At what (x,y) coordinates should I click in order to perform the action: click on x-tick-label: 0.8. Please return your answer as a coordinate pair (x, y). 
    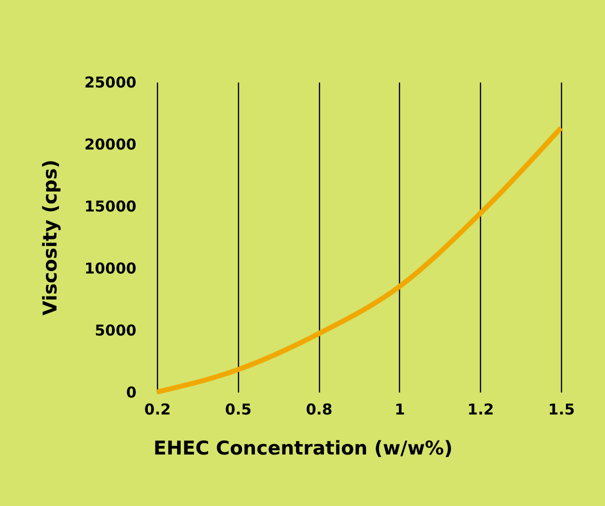
    Looking at the image, I should click on (319, 409).